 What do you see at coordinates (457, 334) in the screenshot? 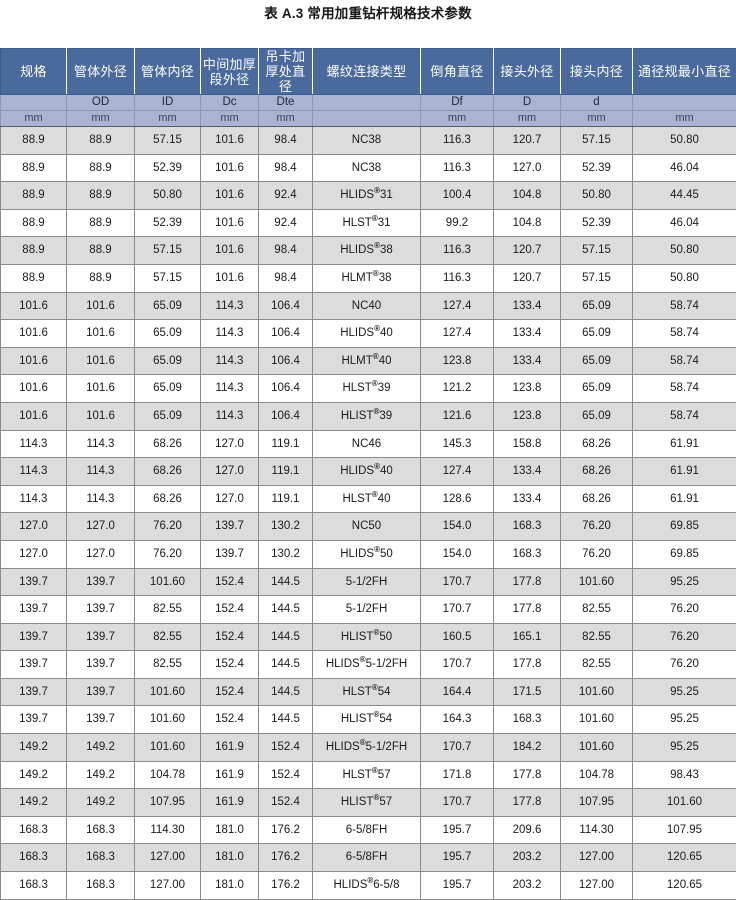
I see `table-cell: 127.4` at bounding box center [457, 334].